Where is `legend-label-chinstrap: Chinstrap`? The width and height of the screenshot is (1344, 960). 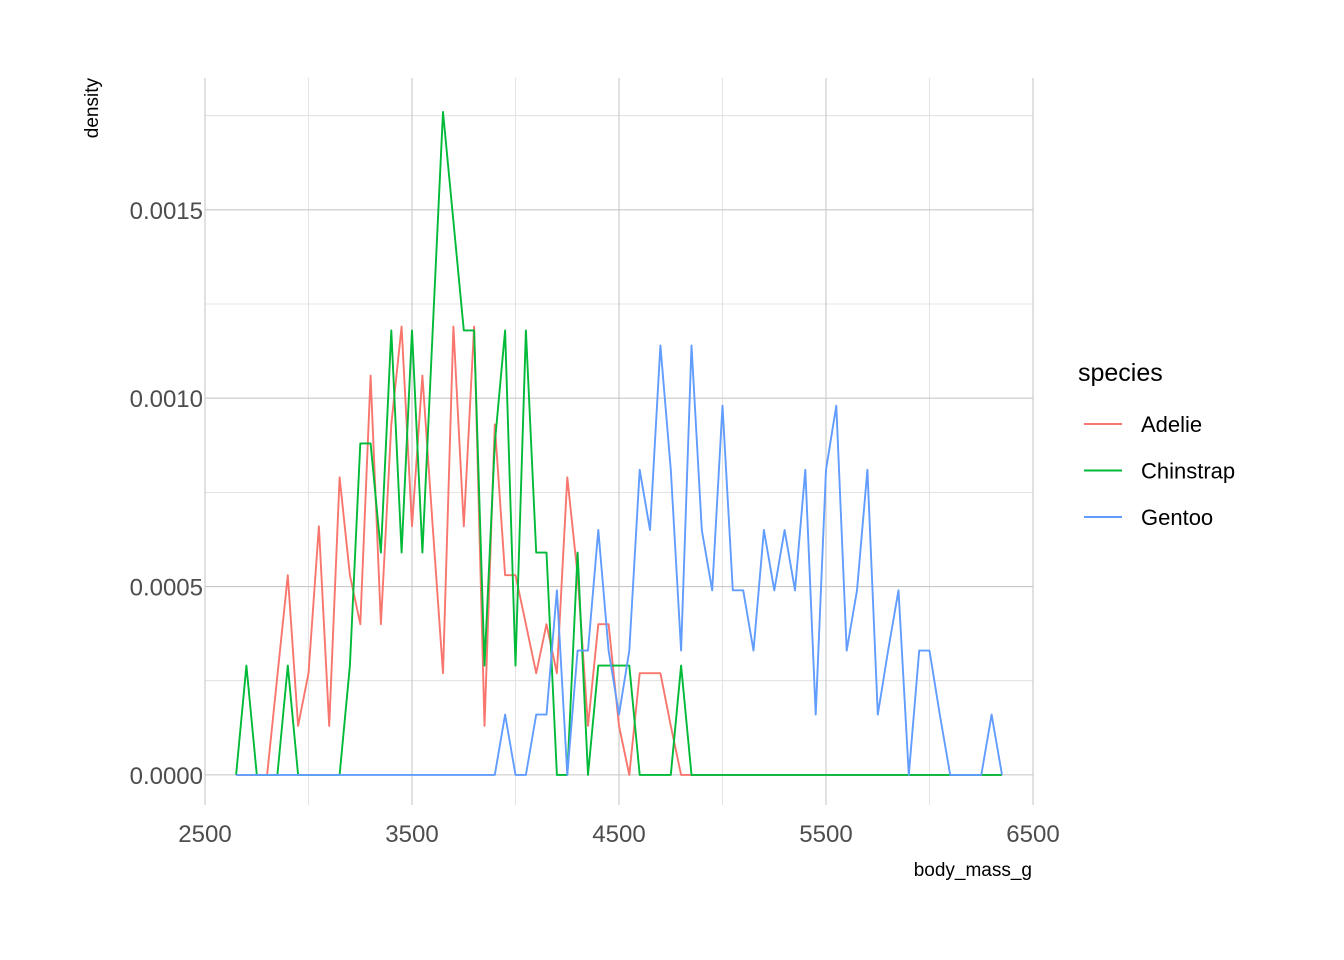 legend-label-chinstrap: Chinstrap is located at coordinates (1188, 471).